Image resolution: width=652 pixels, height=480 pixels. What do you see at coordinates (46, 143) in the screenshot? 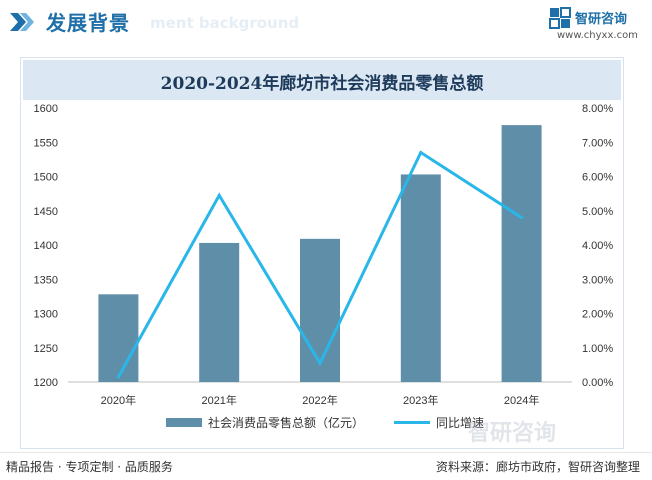
I see `y-left-tick-label: 1550` at bounding box center [46, 143].